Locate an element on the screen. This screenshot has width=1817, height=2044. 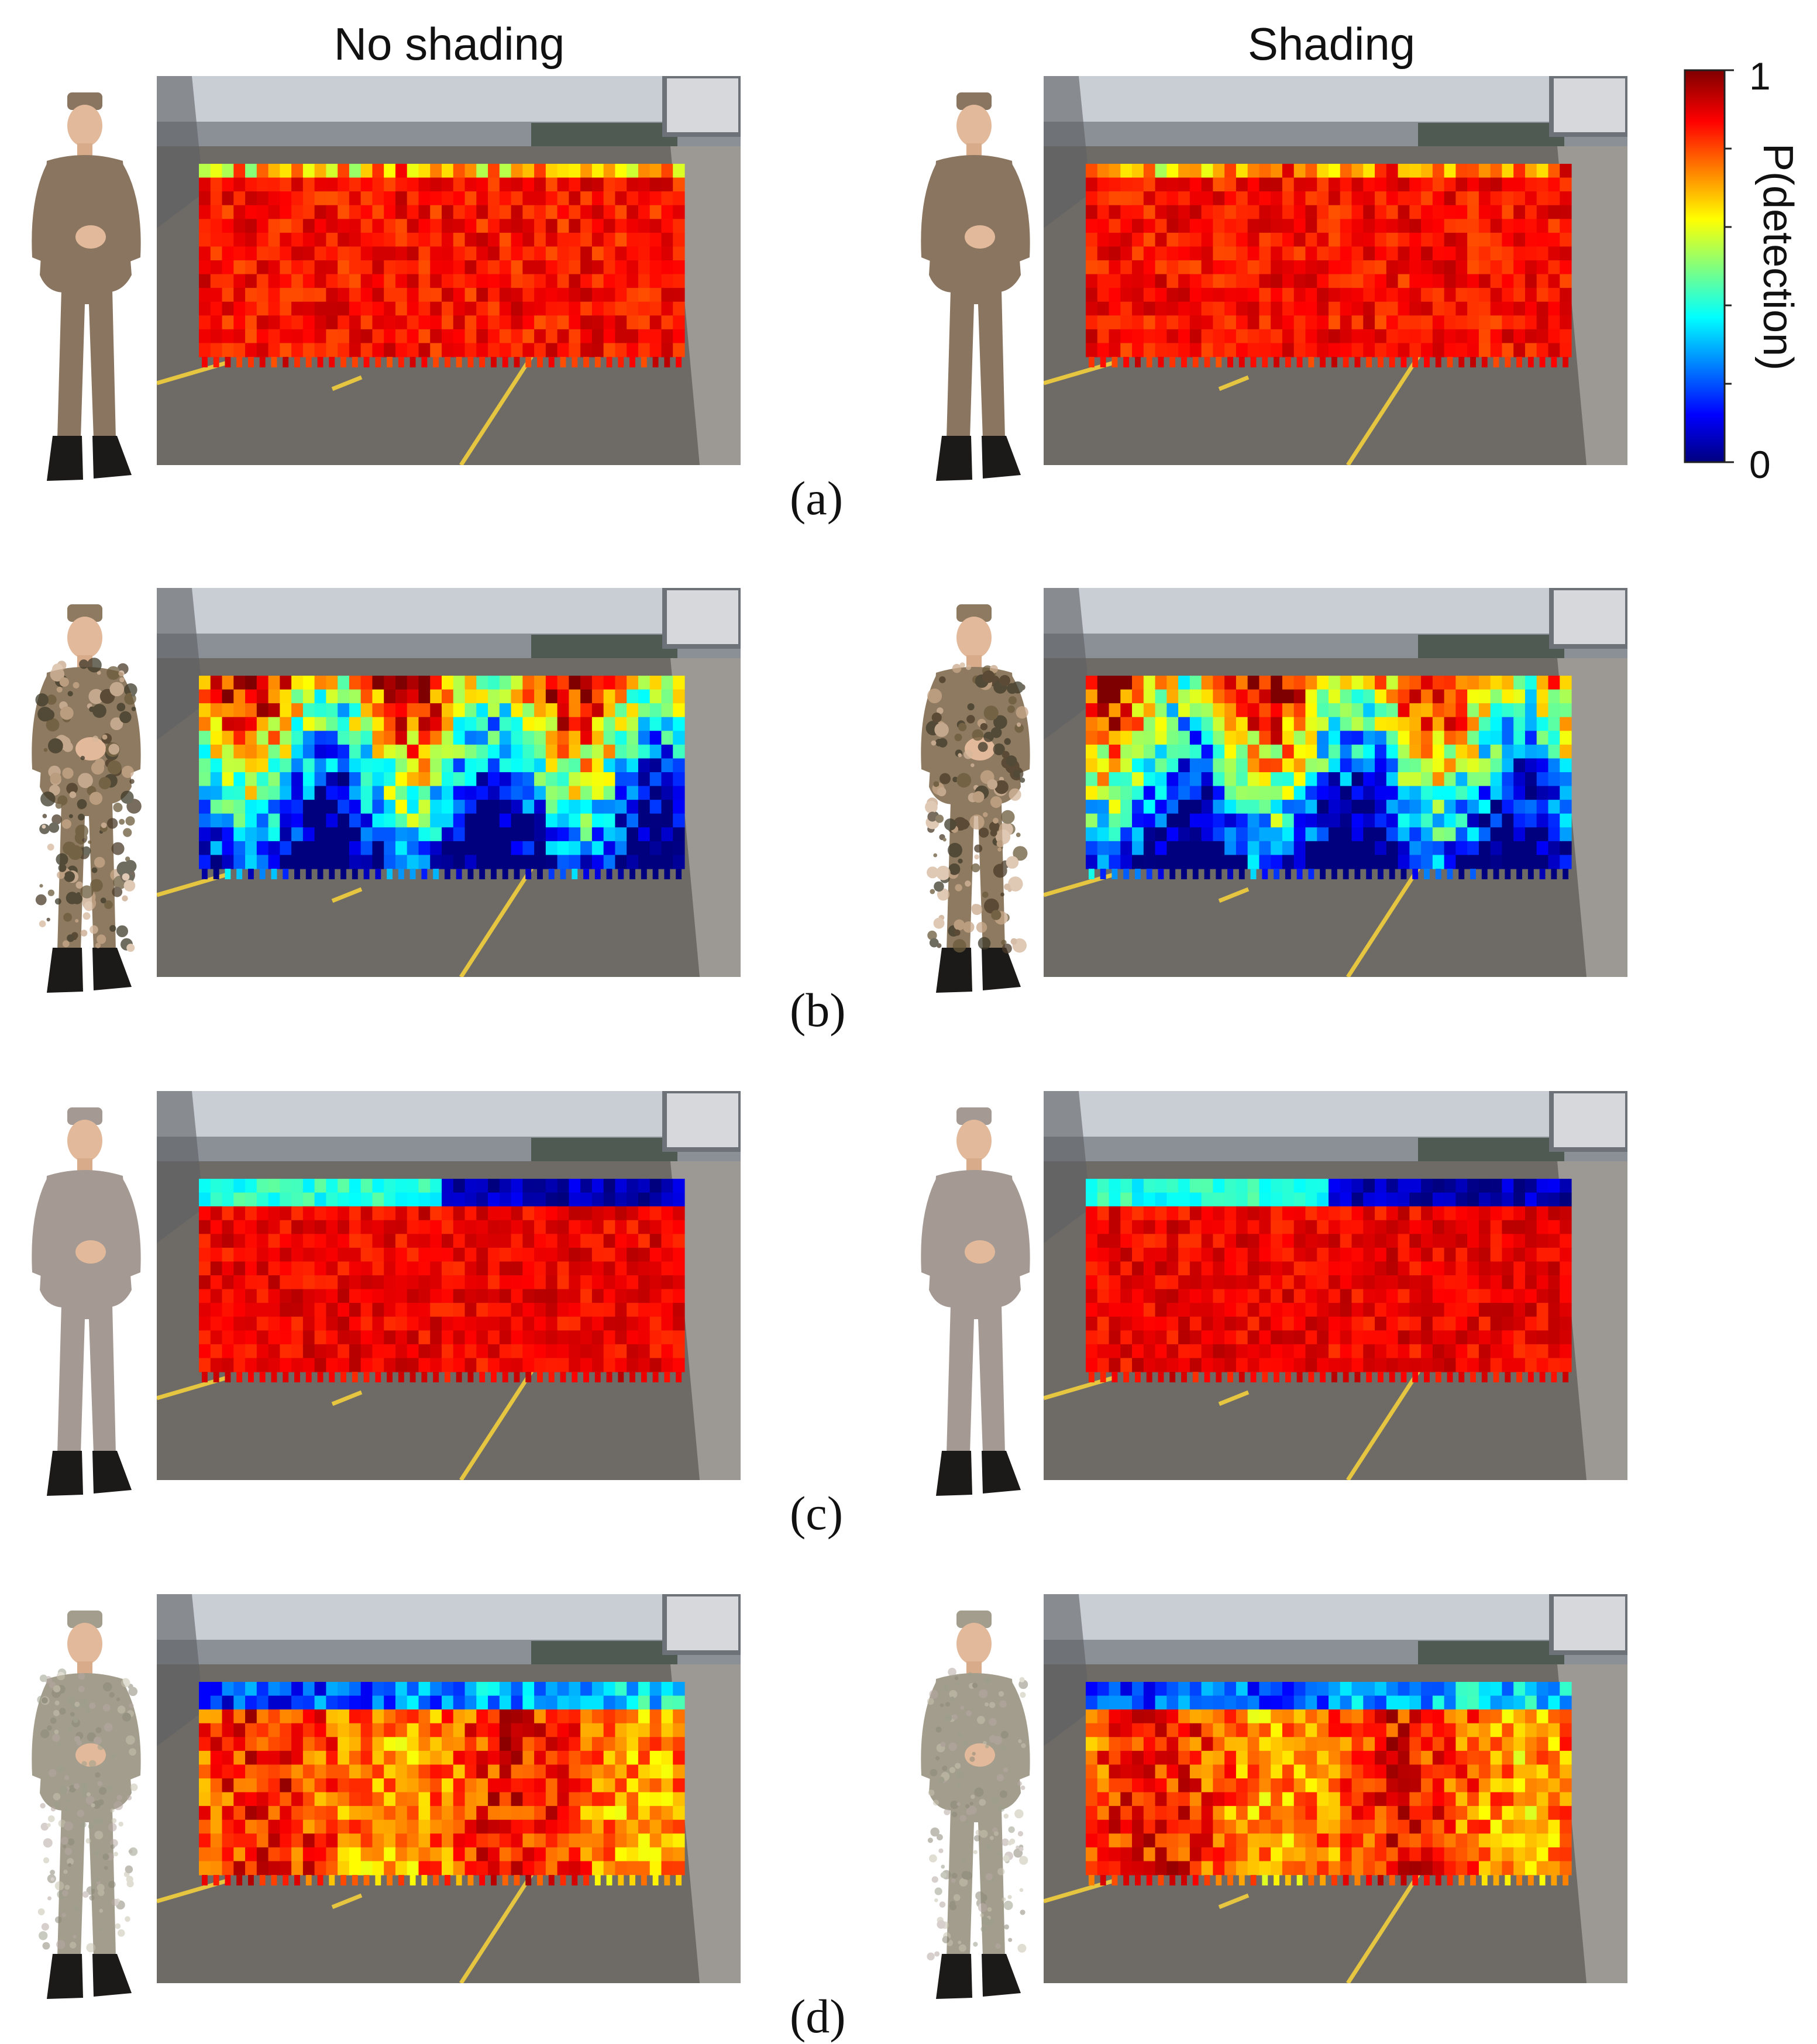
colorbar-title: P(detection) is located at coordinates (1778, 256).